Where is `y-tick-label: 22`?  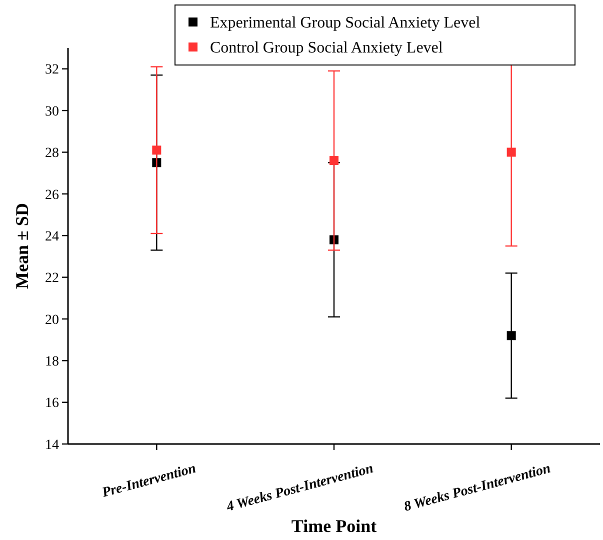 y-tick-label: 22 is located at coordinates (52, 278).